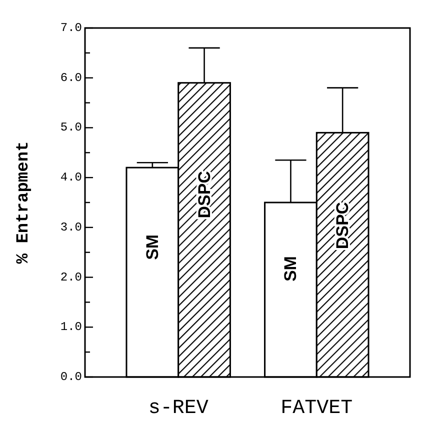 Image resolution: width=440 pixels, height=427 pixels. Describe the element at coordinates (204, 194) in the screenshot. I see `series-label: DSPC` at that location.